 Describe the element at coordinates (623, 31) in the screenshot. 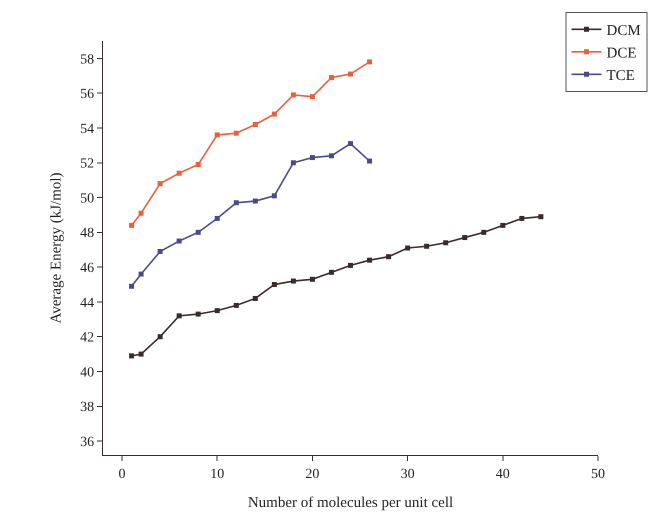

I see `legend-label: DCM` at that location.